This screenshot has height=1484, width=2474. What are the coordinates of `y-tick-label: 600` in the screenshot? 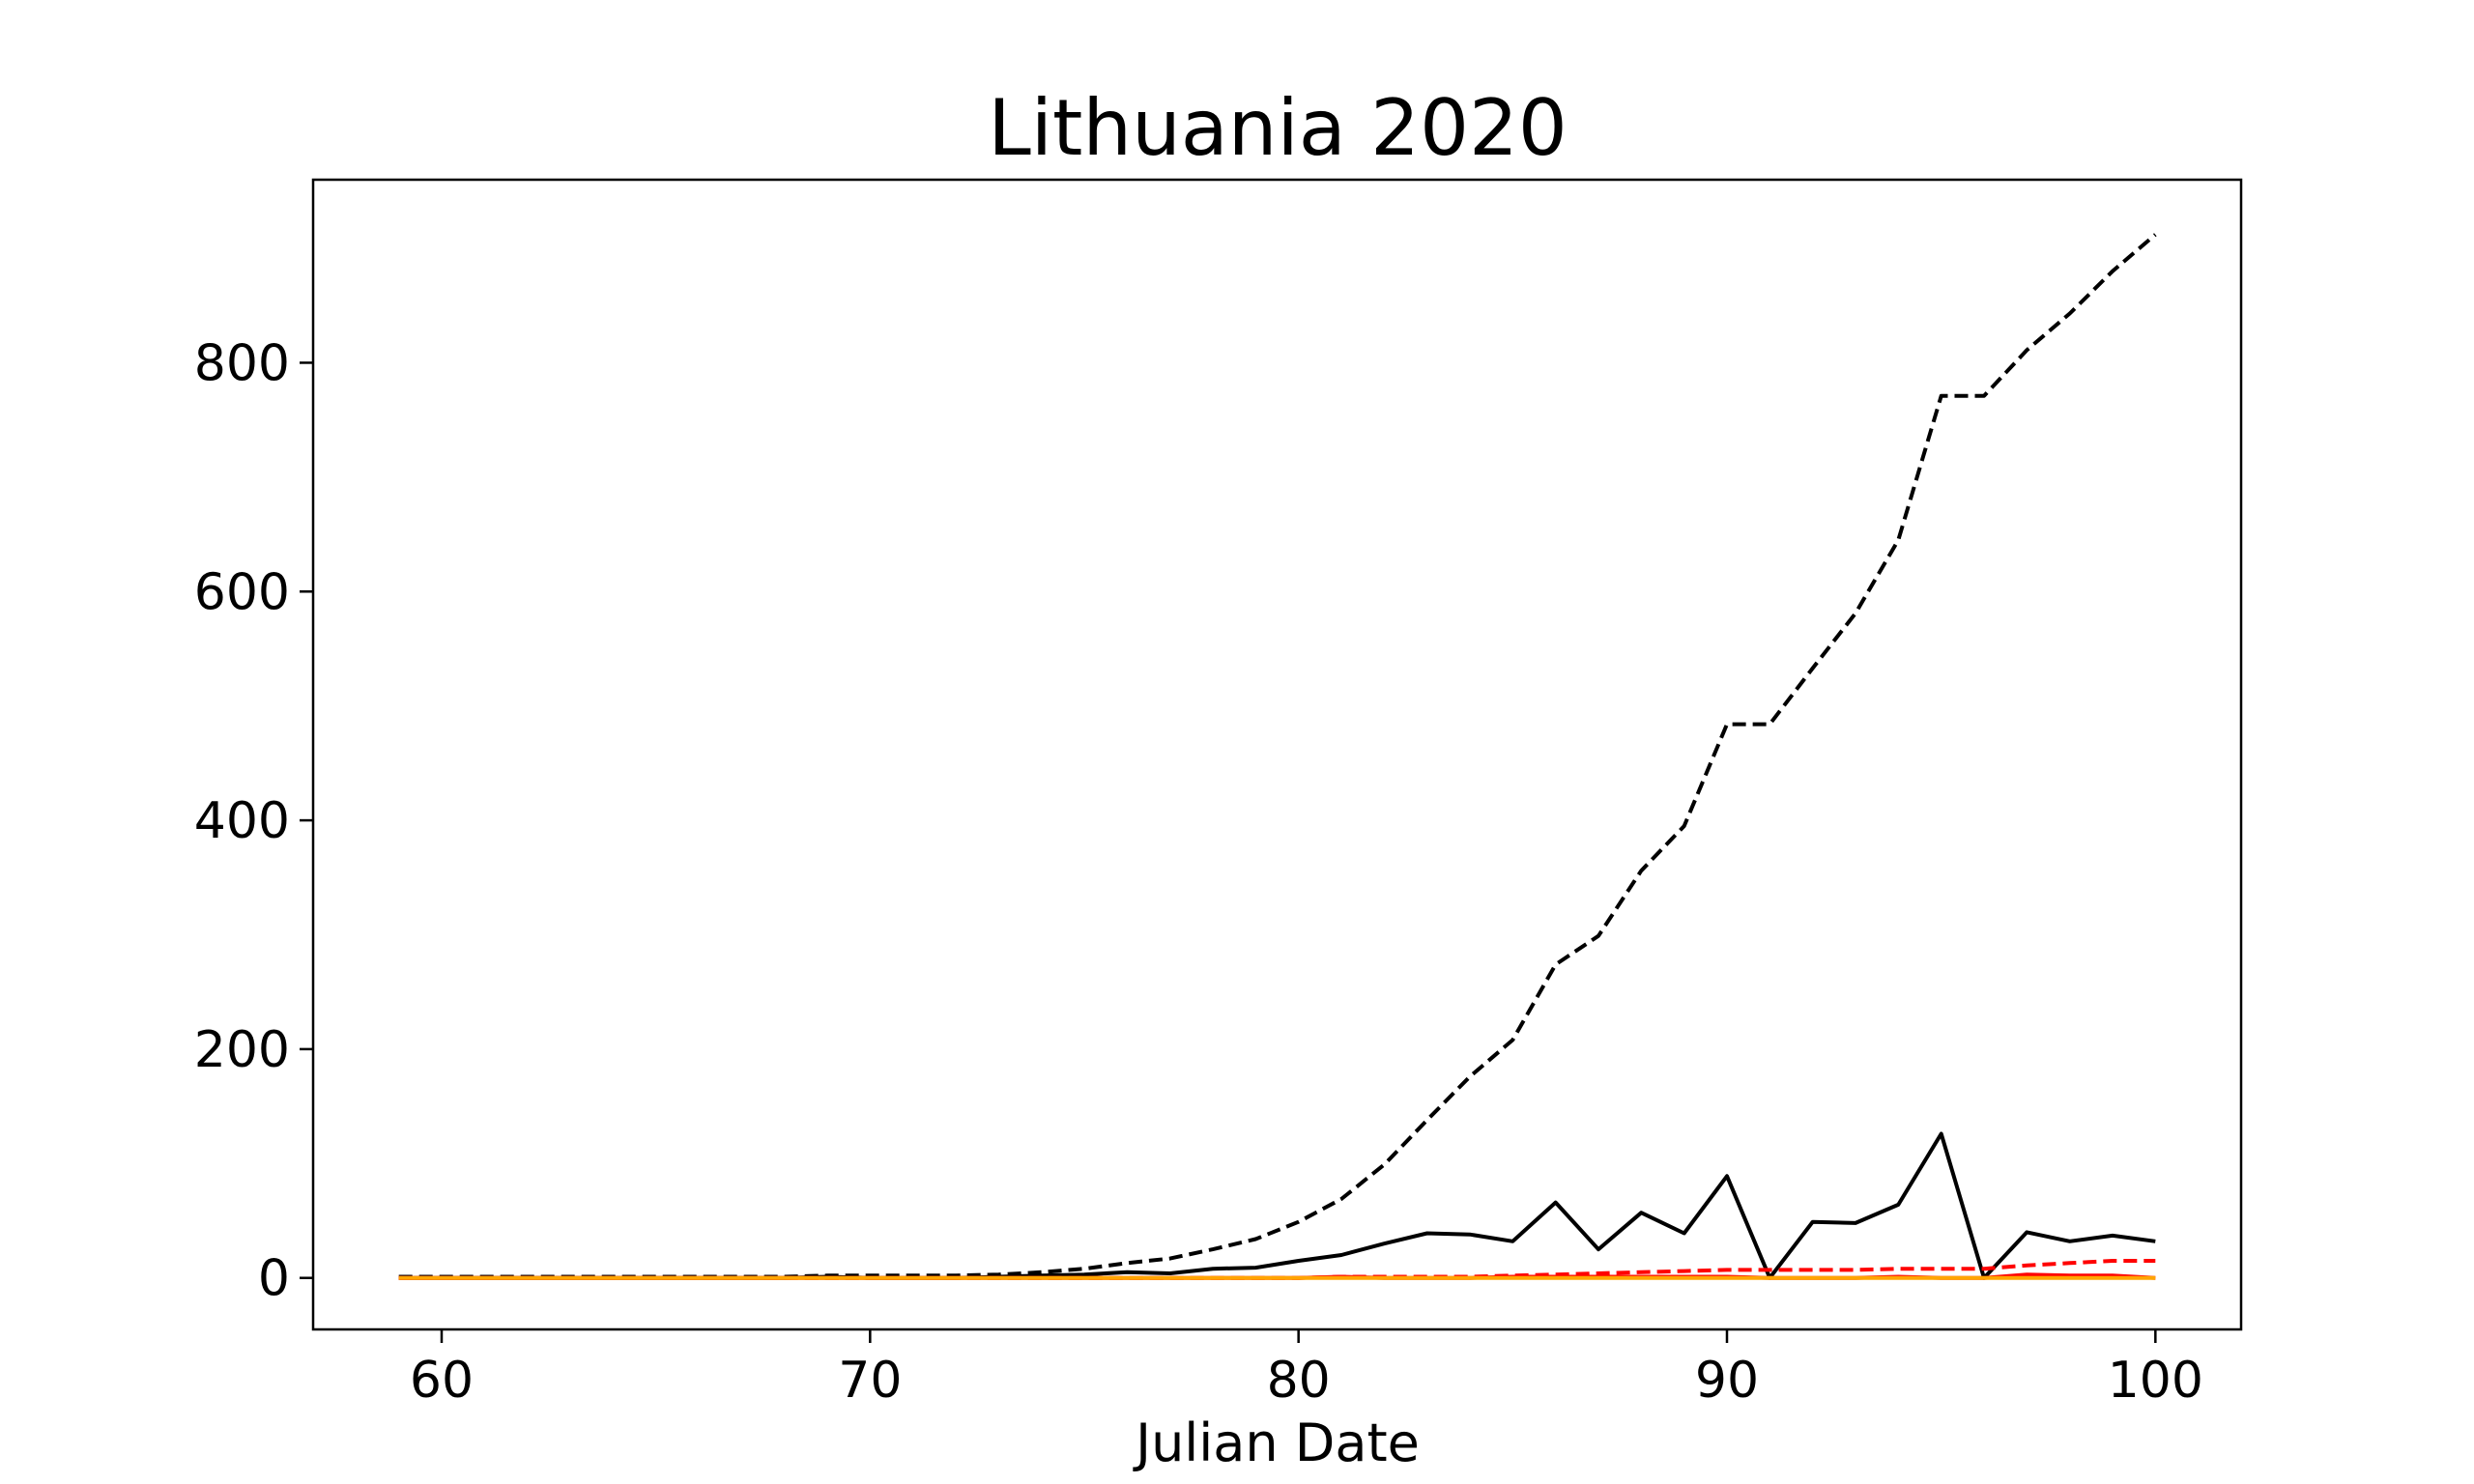 It's located at (242, 592).